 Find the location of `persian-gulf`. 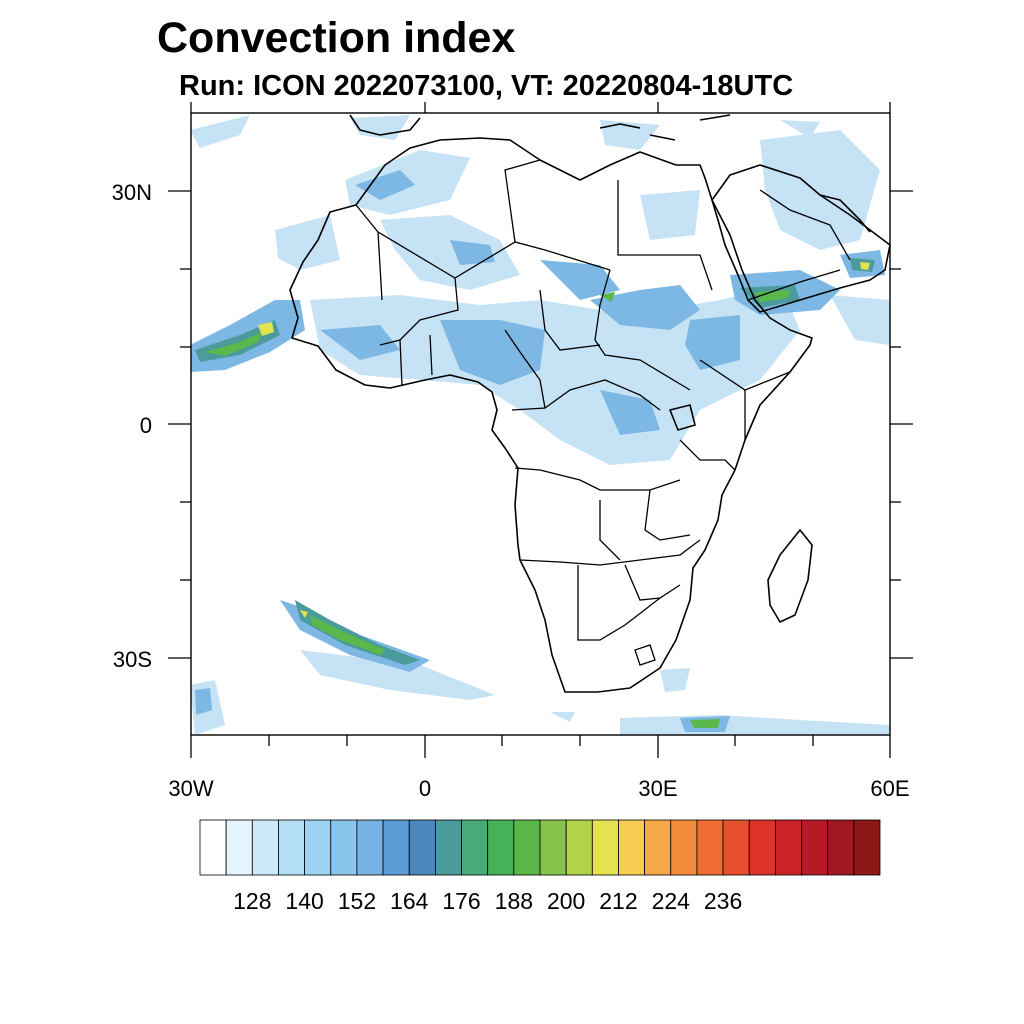

persian-gulf is located at coordinates (845, 213).